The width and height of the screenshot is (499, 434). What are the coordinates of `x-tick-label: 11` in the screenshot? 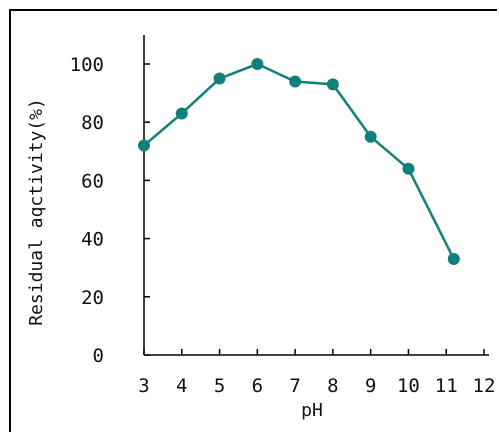 It's located at (446, 386).